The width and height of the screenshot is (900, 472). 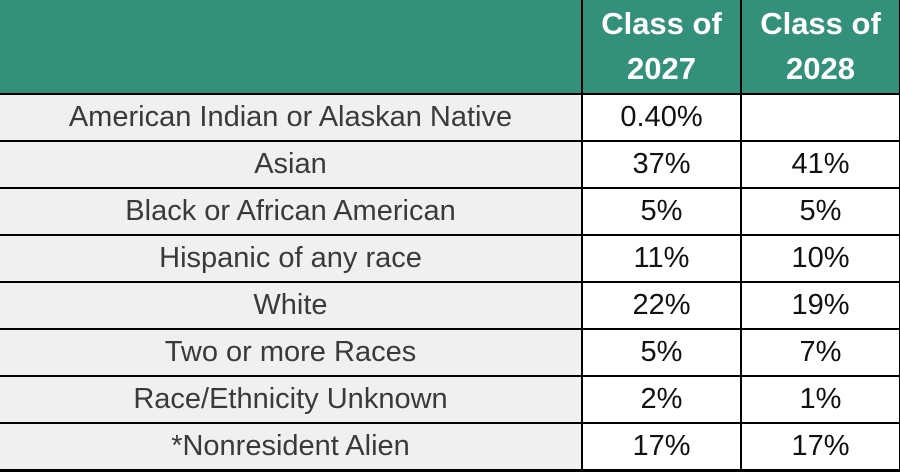 I want to click on value-cell-class-of-2028: 7%, so click(x=820, y=352).